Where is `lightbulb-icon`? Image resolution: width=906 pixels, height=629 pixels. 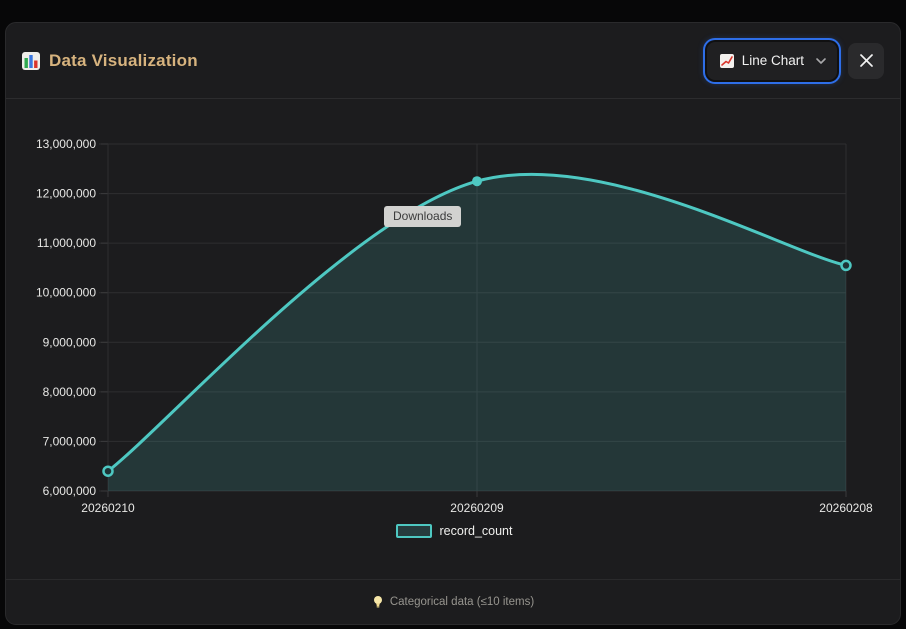
lightbulb-icon is located at coordinates (378, 602).